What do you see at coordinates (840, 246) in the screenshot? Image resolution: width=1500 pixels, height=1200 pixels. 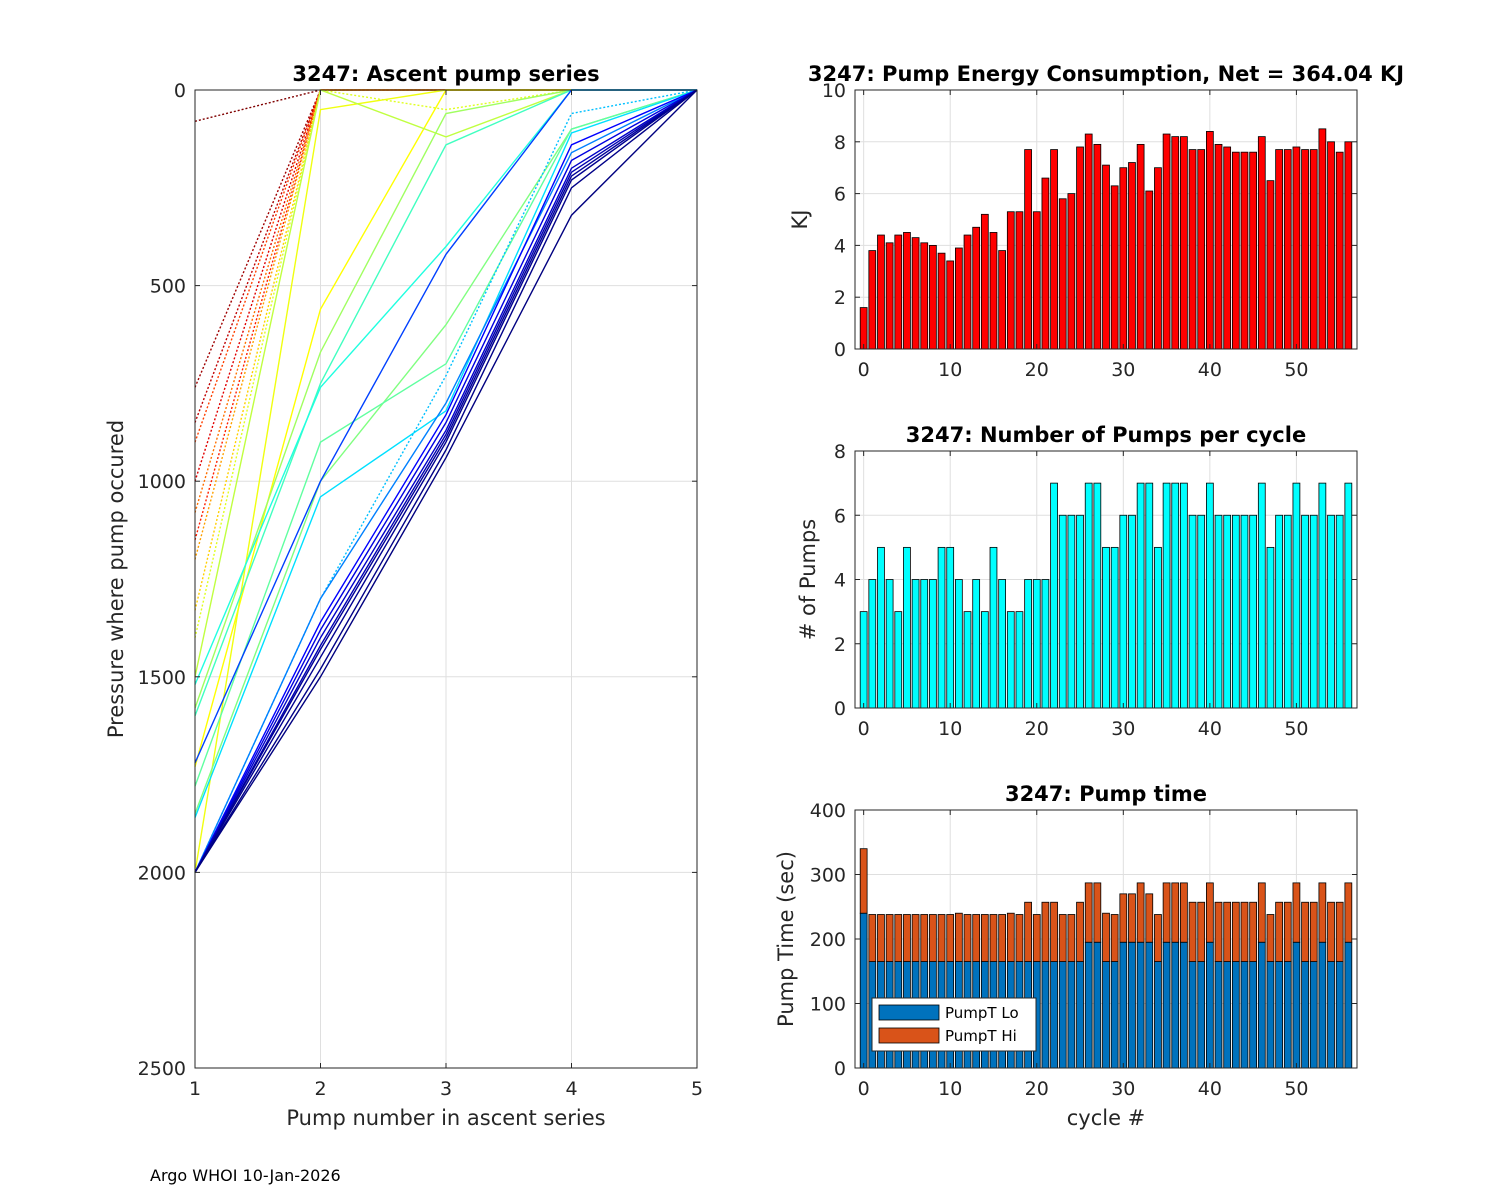 I see `y-tick-label: 4` at bounding box center [840, 246].